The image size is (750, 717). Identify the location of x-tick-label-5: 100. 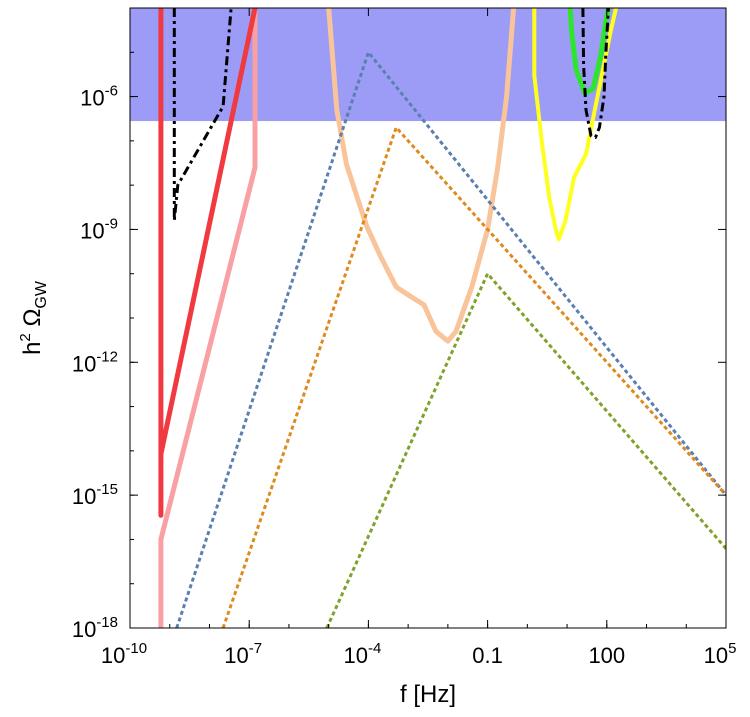
(606, 655).